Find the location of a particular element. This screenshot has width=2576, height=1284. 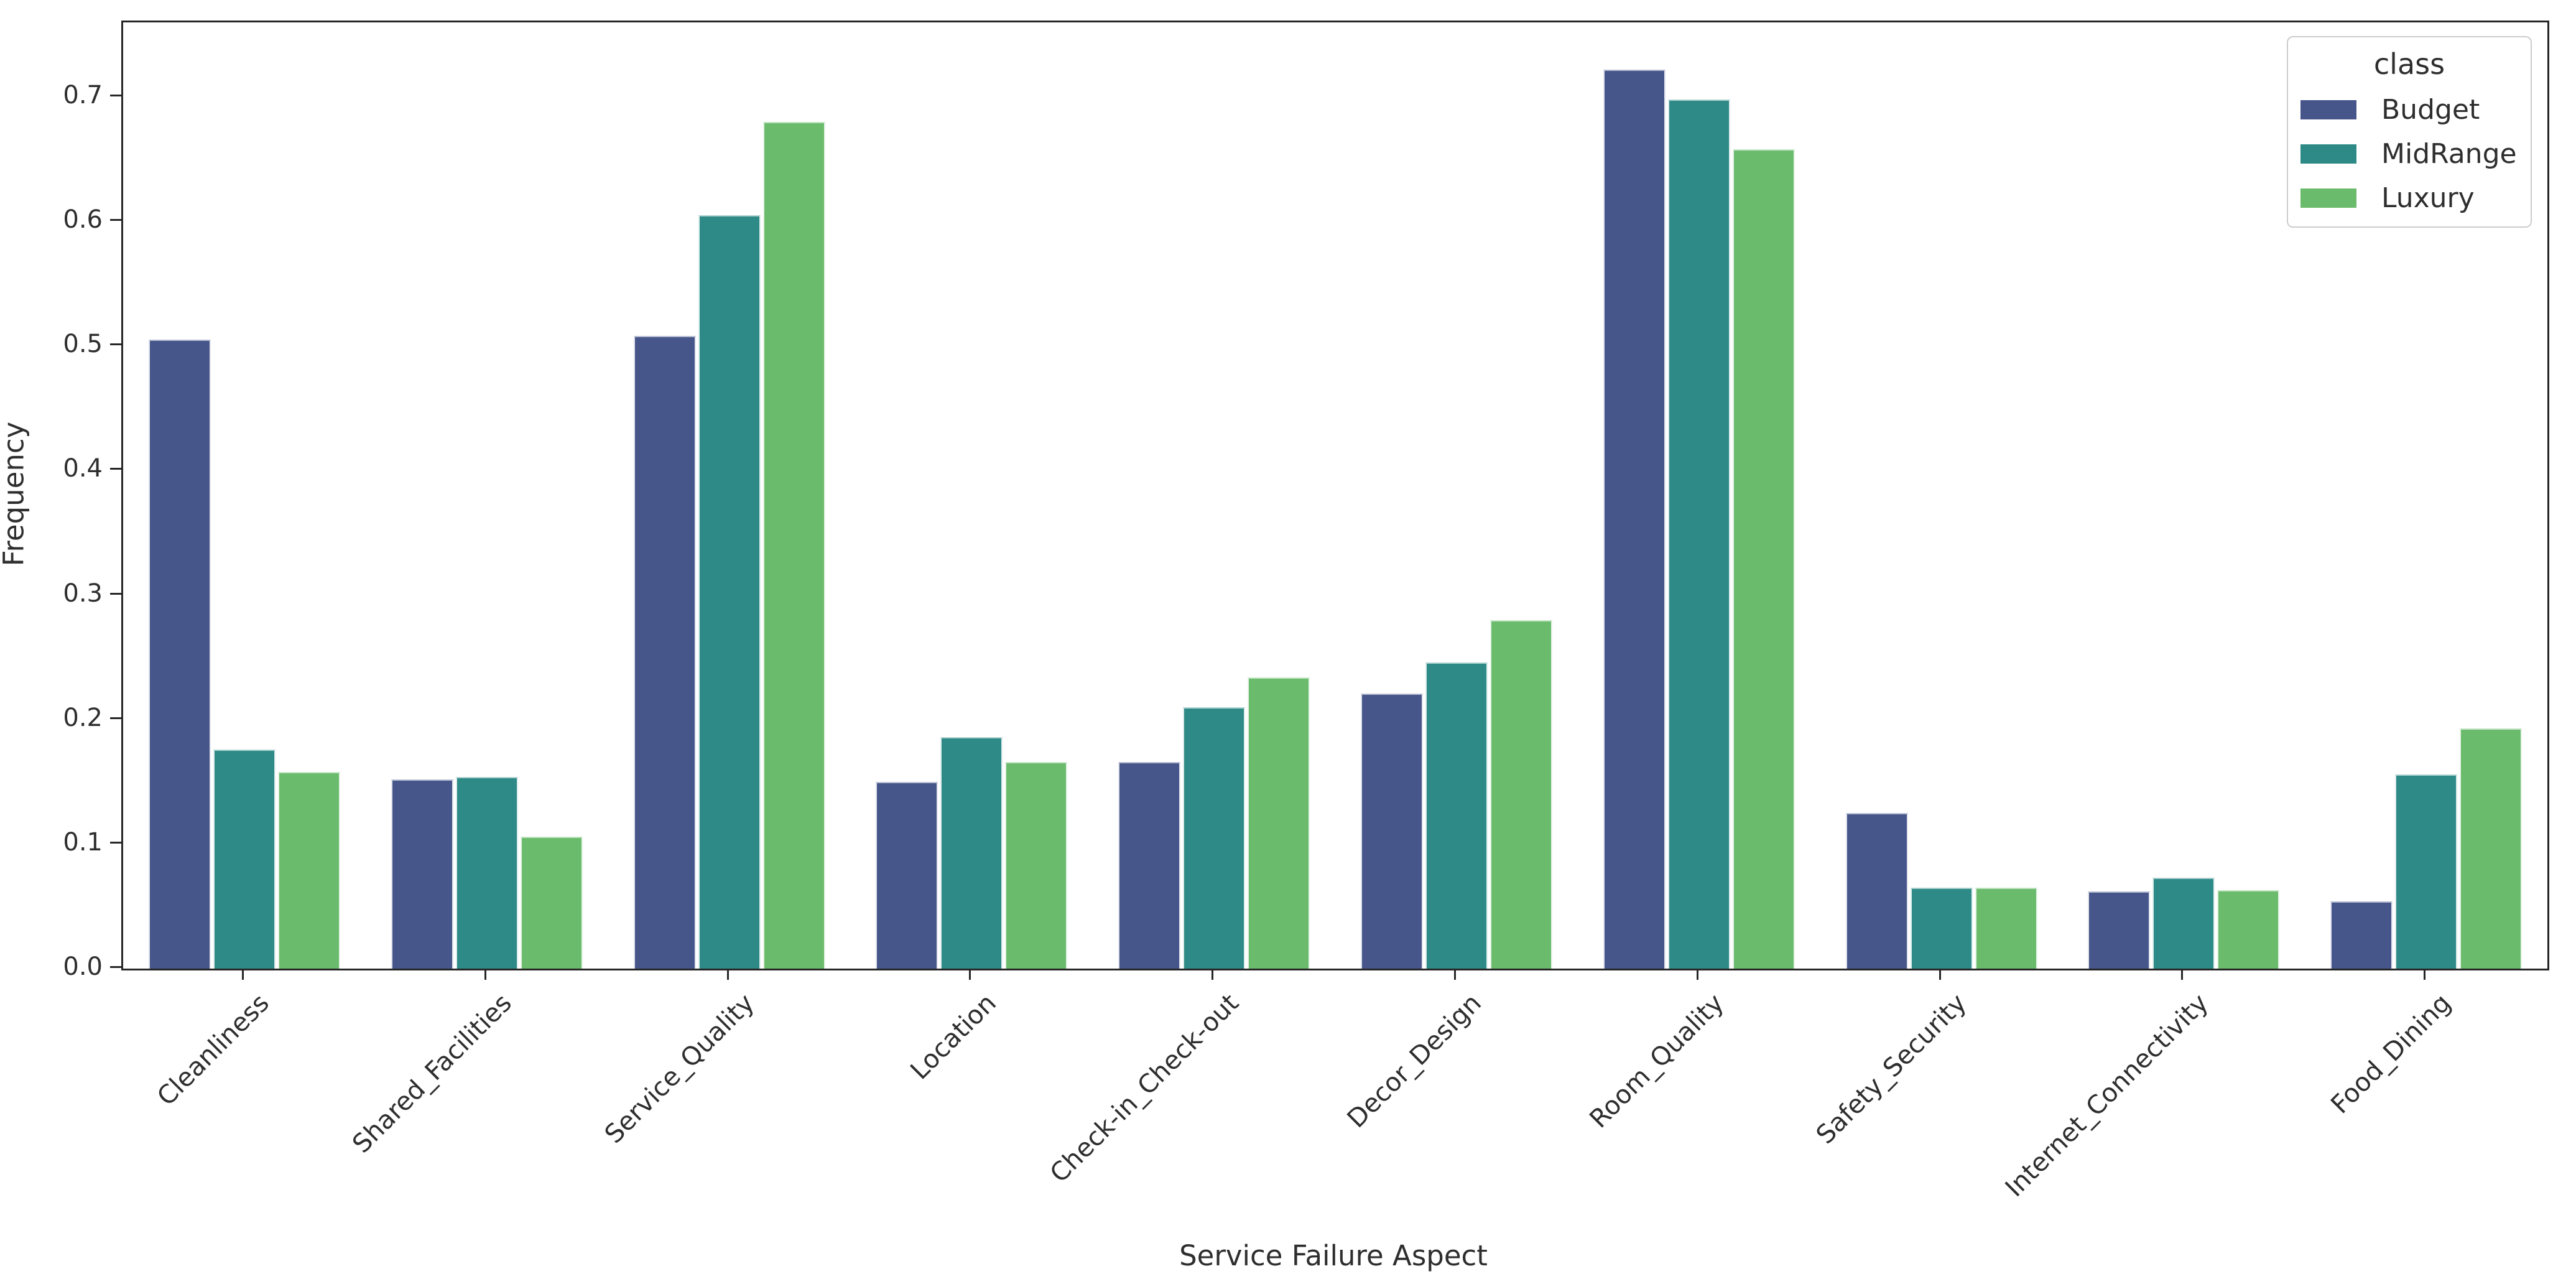

bar-budget-service_quality is located at coordinates (665, 652).